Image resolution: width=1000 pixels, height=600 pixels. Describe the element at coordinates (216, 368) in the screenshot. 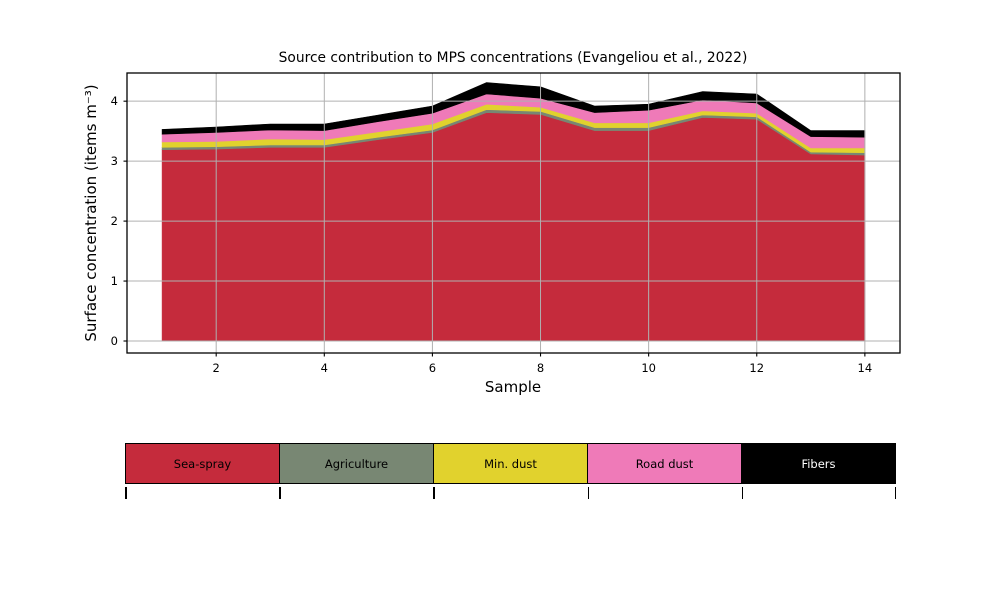

I see `x-tick-label: 2` at that location.